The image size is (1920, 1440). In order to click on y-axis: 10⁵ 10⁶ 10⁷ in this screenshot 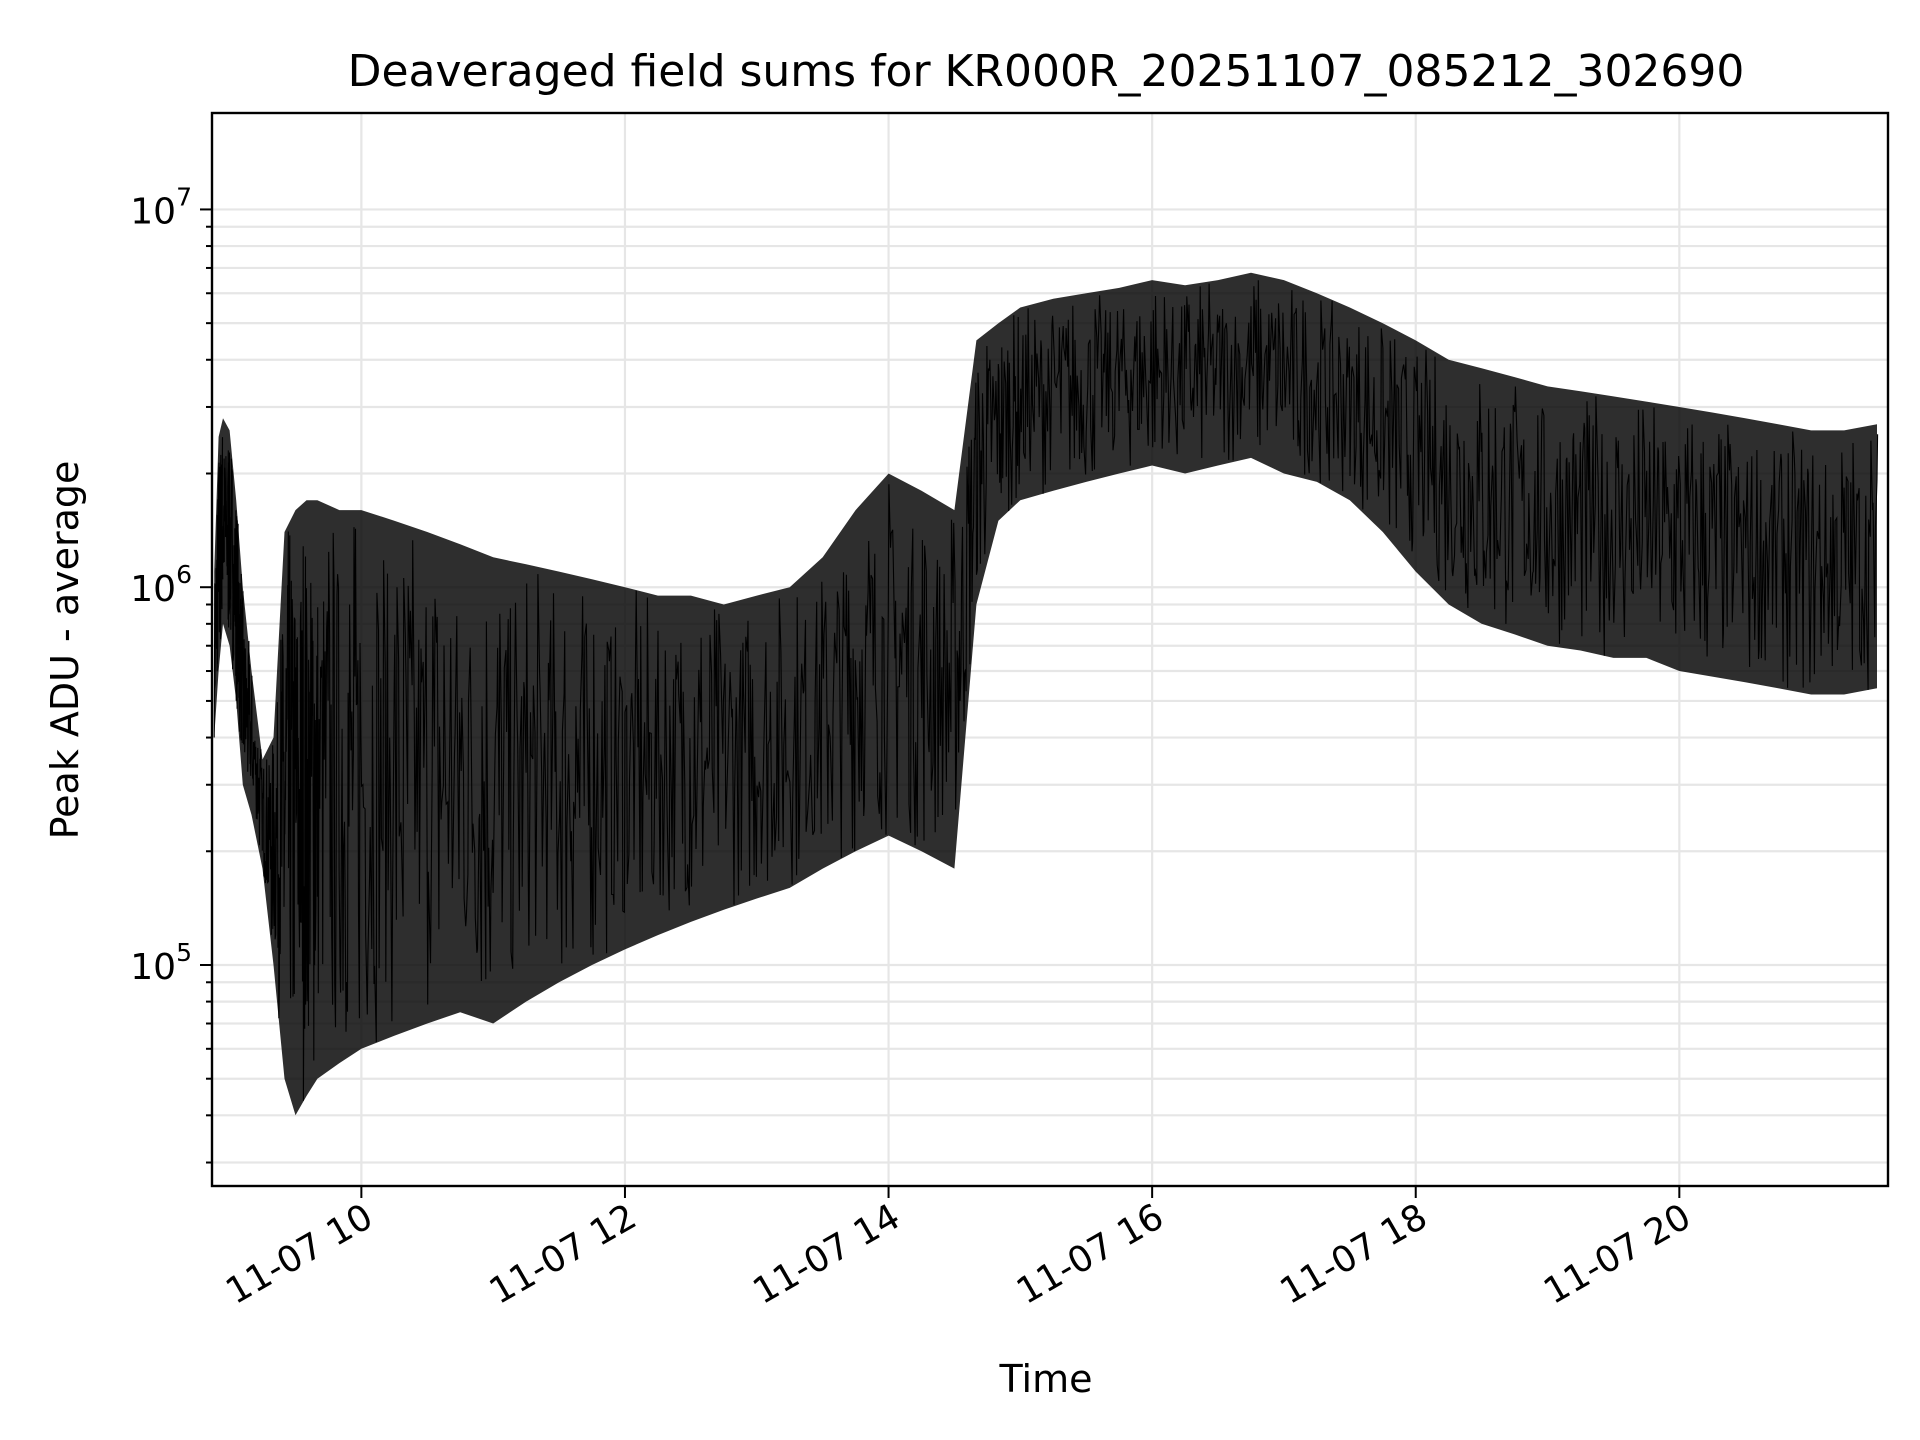, I will do `click(171, 673)`.